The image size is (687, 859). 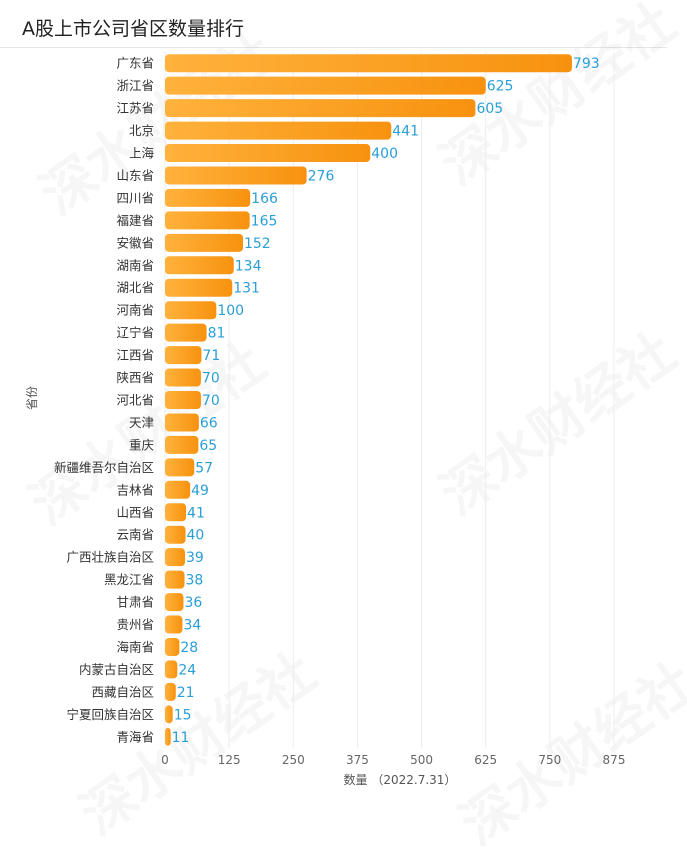 I want to click on value-label: 71, so click(x=211, y=356).